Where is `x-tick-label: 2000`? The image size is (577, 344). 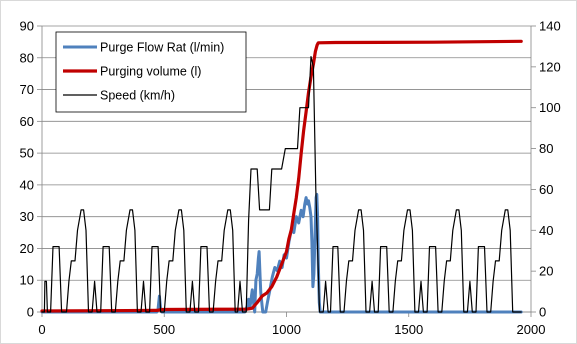
x-tick-label: 2000 is located at coordinates (531, 329).